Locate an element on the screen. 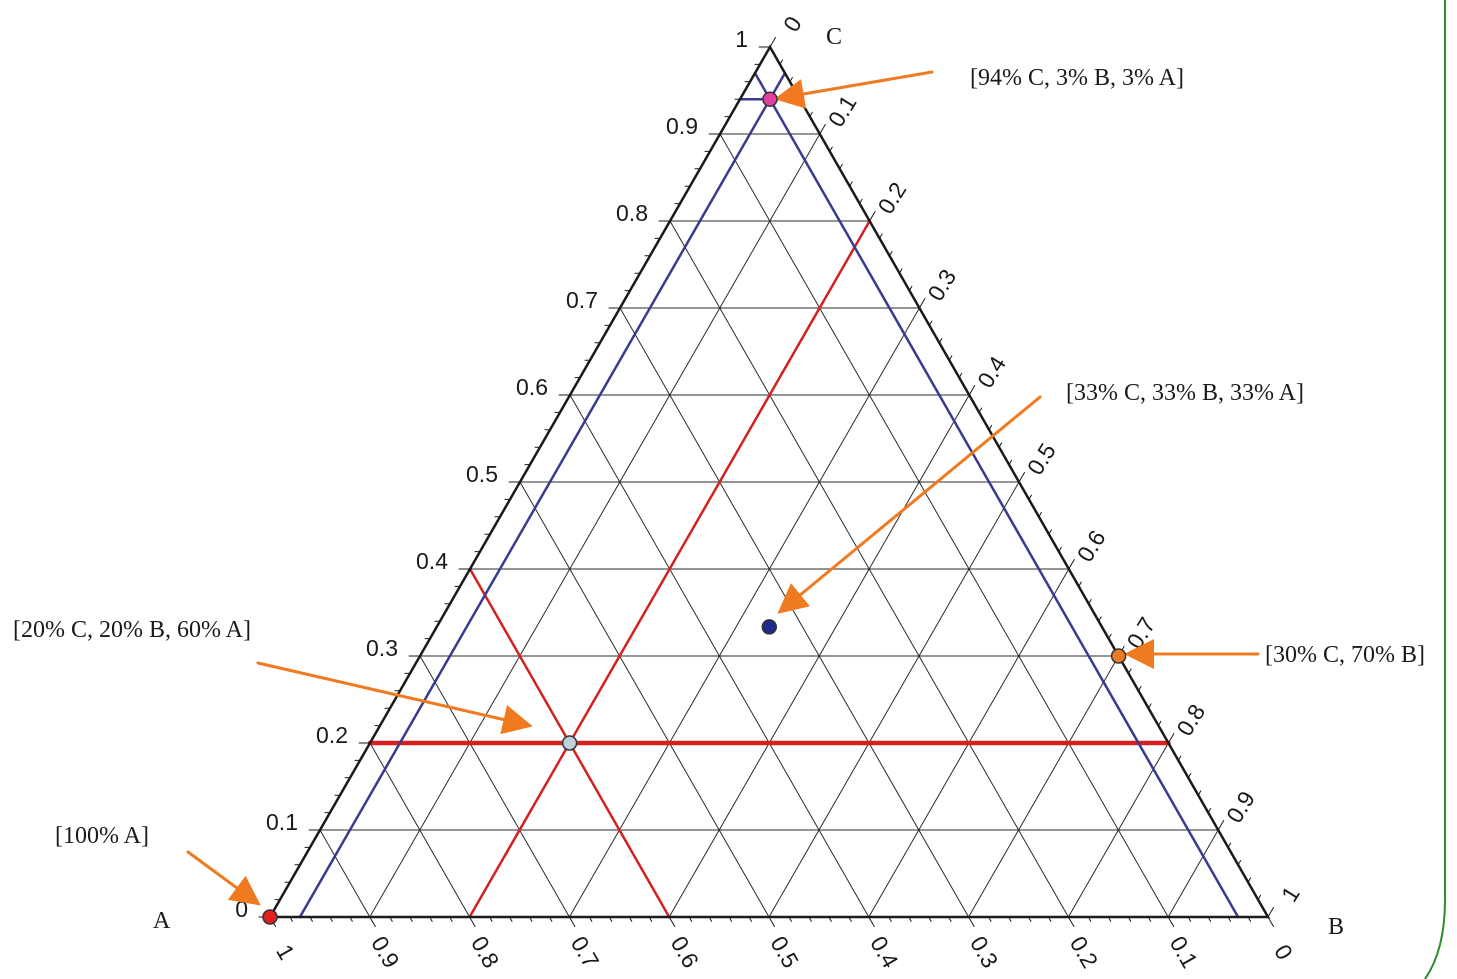 Image resolution: width=1457 pixels, height=979 pixels. point-pure-a is located at coordinates (270, 917).